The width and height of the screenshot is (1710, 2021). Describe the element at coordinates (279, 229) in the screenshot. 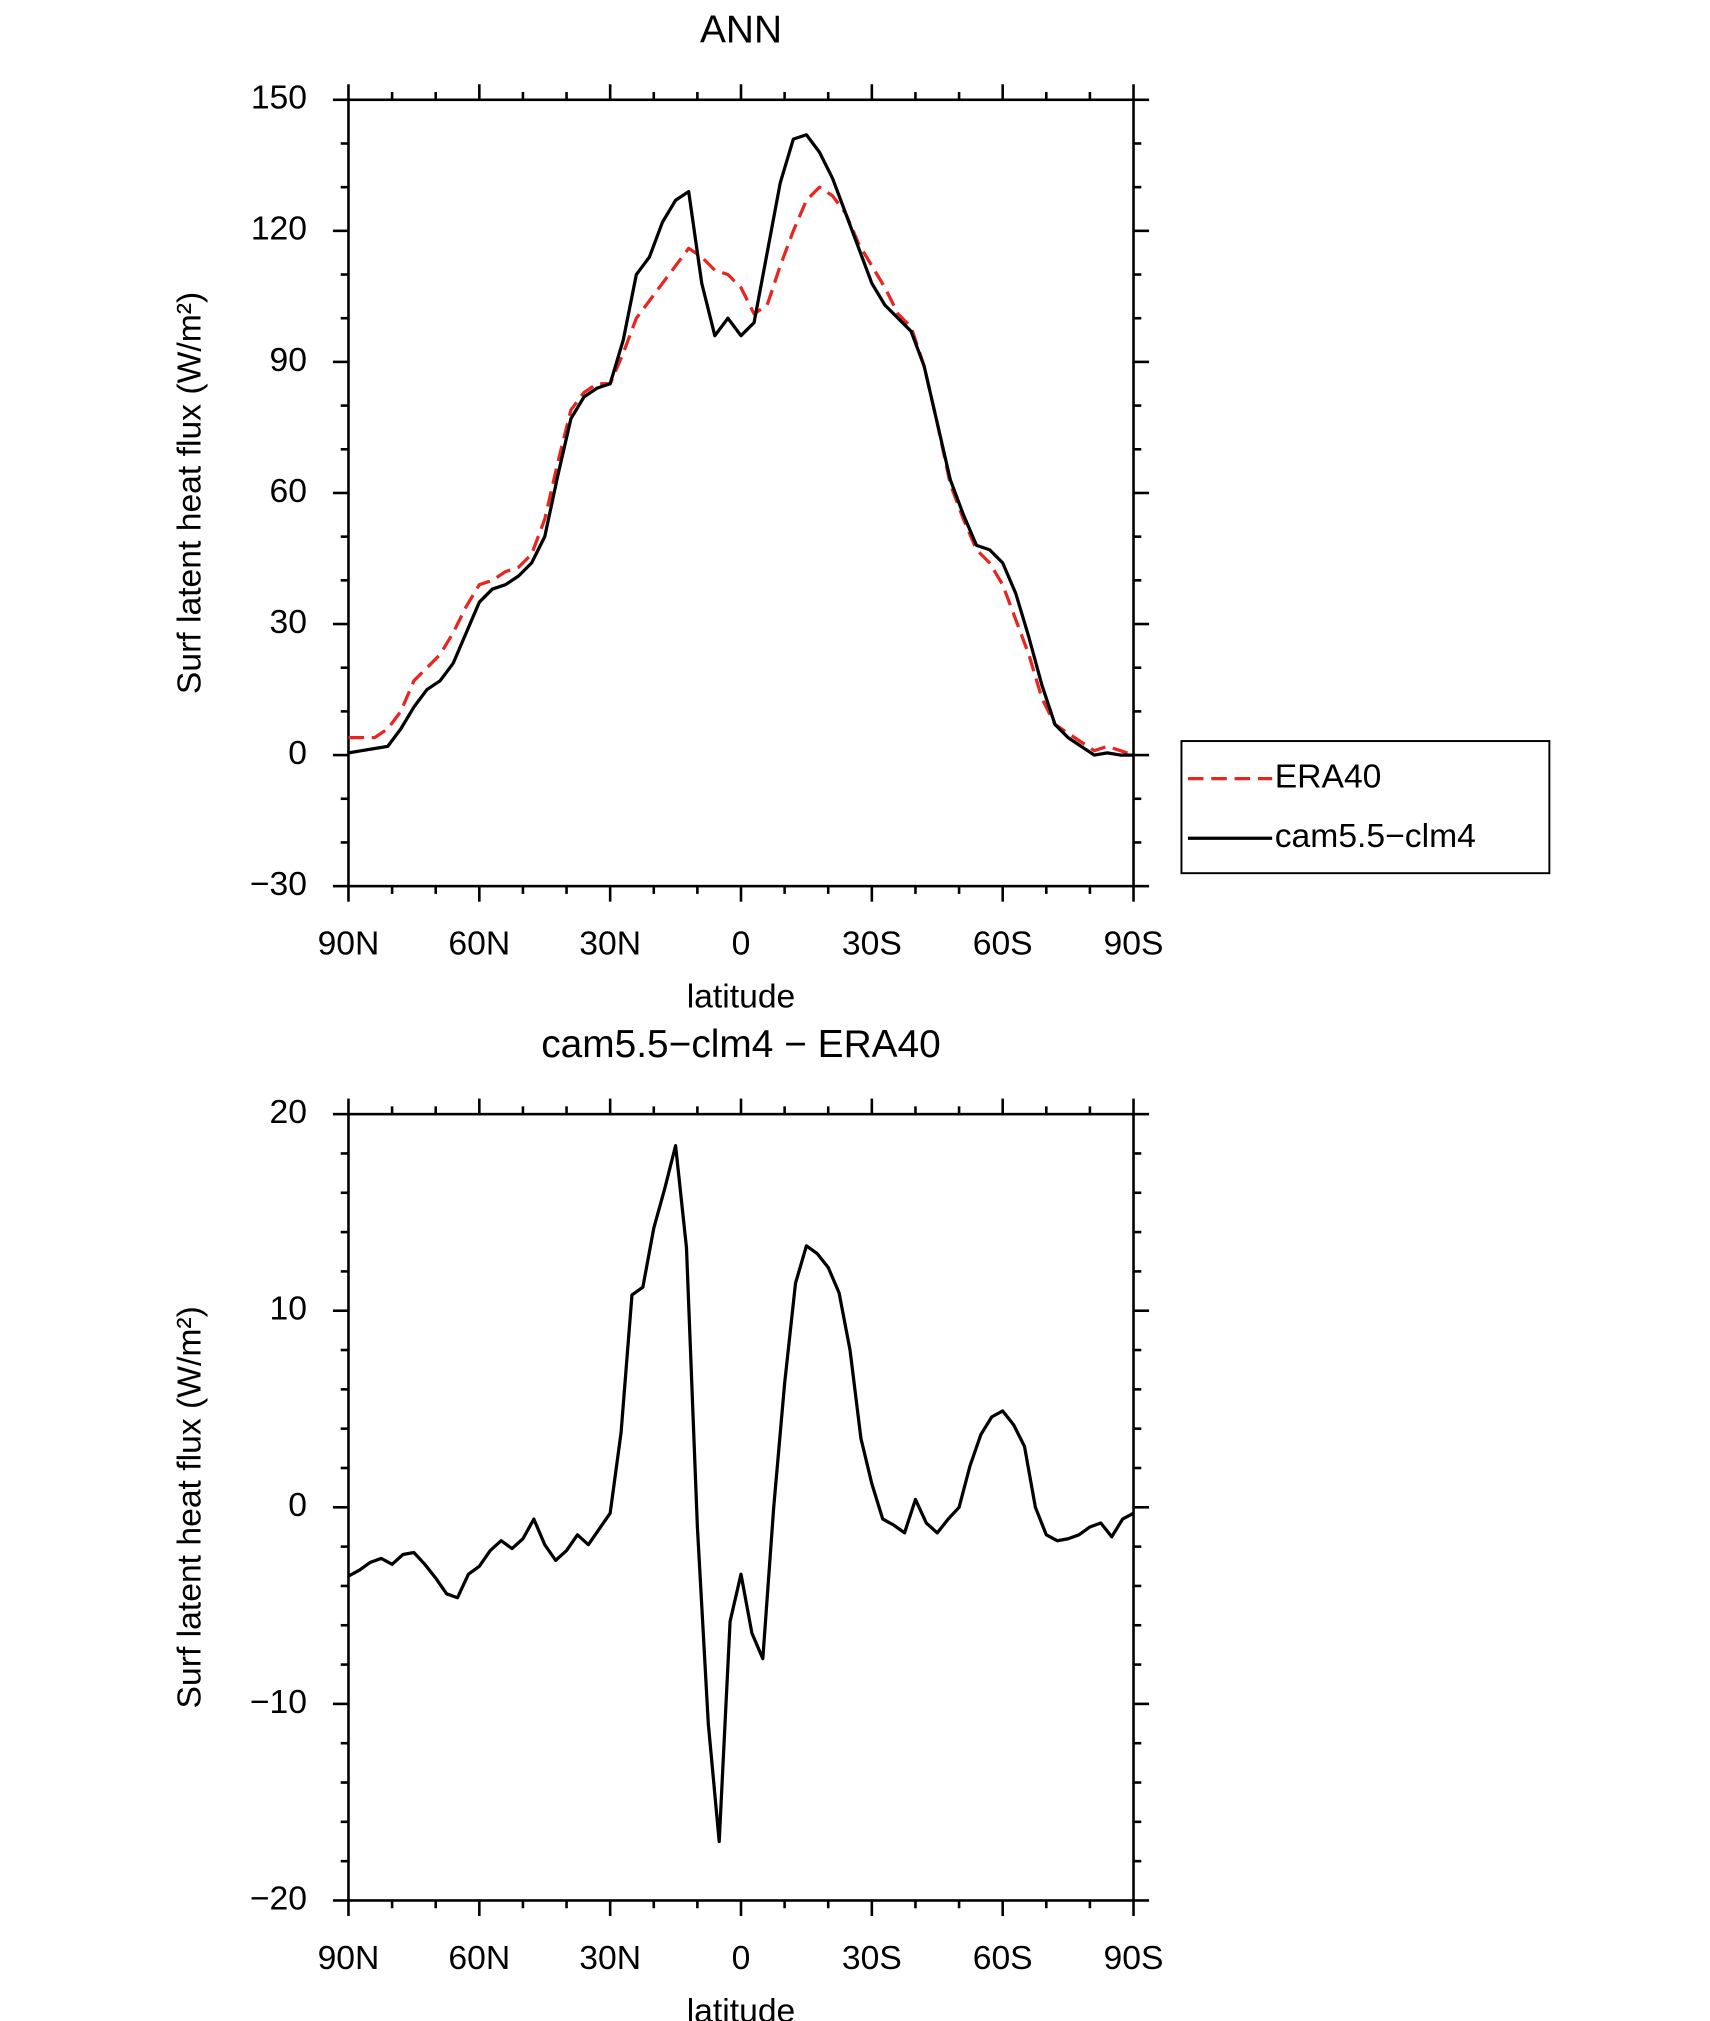

I see `y-tick-label: 120` at that location.